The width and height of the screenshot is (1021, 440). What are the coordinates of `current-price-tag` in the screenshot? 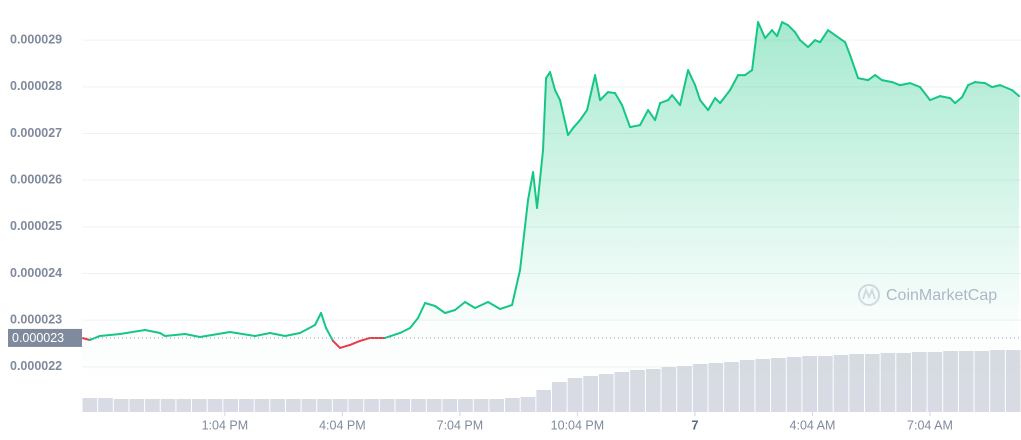 It's located at (45, 337).